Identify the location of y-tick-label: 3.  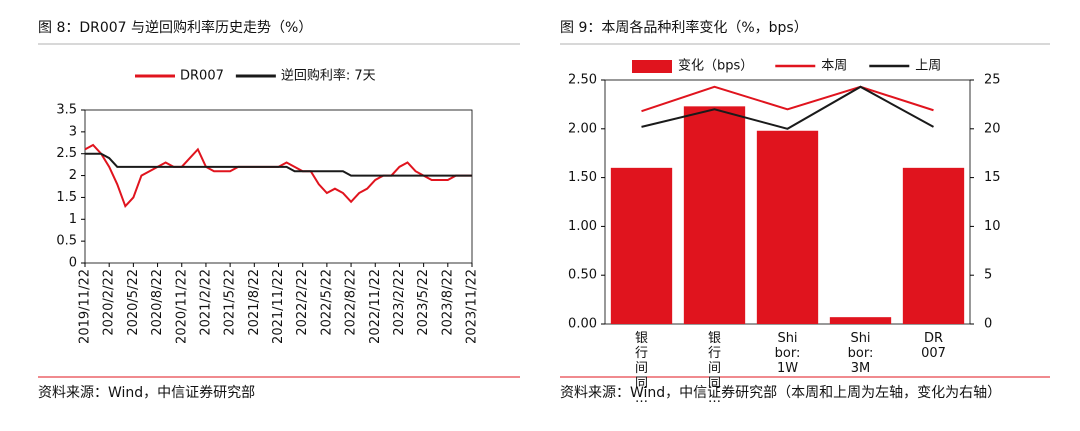
(73, 131).